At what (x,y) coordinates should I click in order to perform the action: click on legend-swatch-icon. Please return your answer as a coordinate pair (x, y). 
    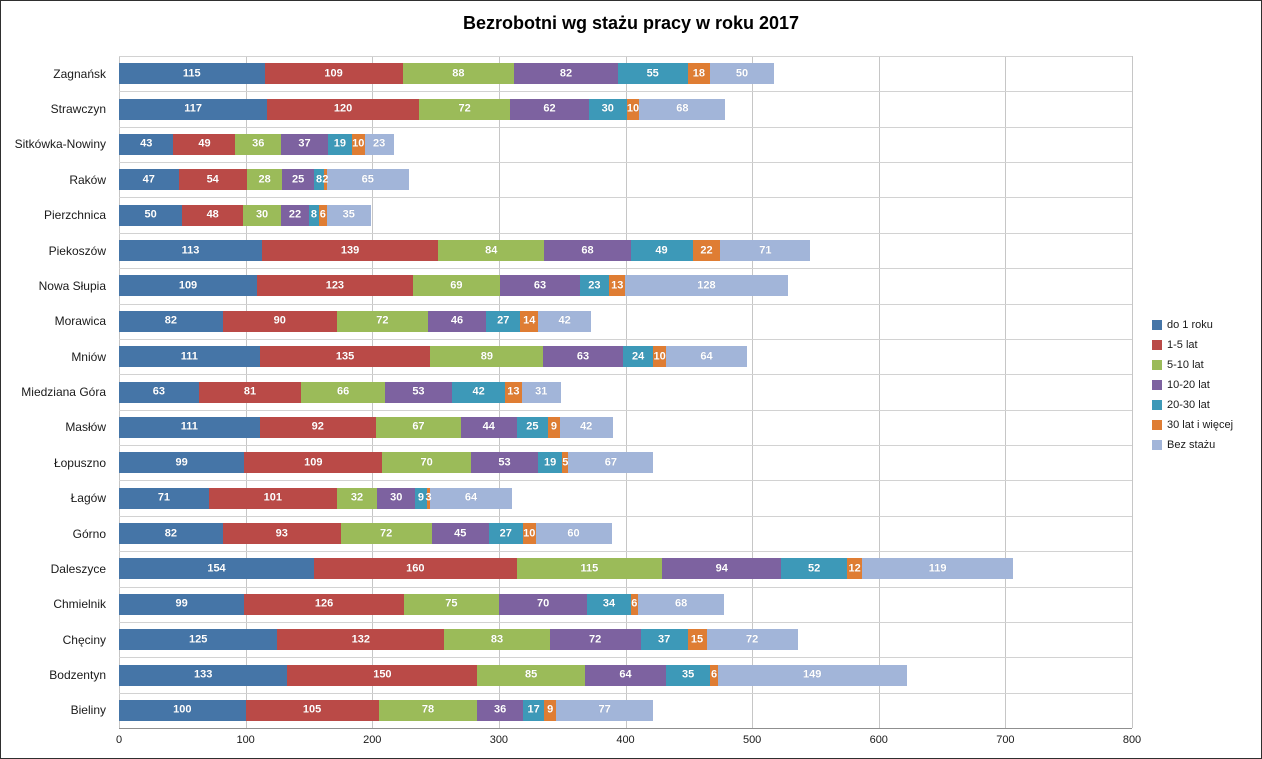
    Looking at the image, I should click on (1157, 425).